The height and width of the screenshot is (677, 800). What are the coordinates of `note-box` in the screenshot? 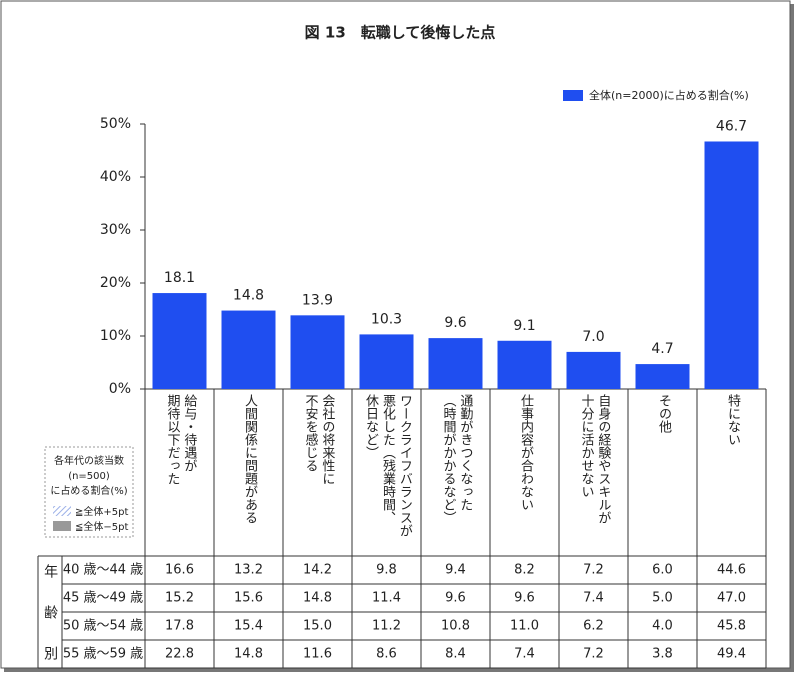 It's located at (89, 492).